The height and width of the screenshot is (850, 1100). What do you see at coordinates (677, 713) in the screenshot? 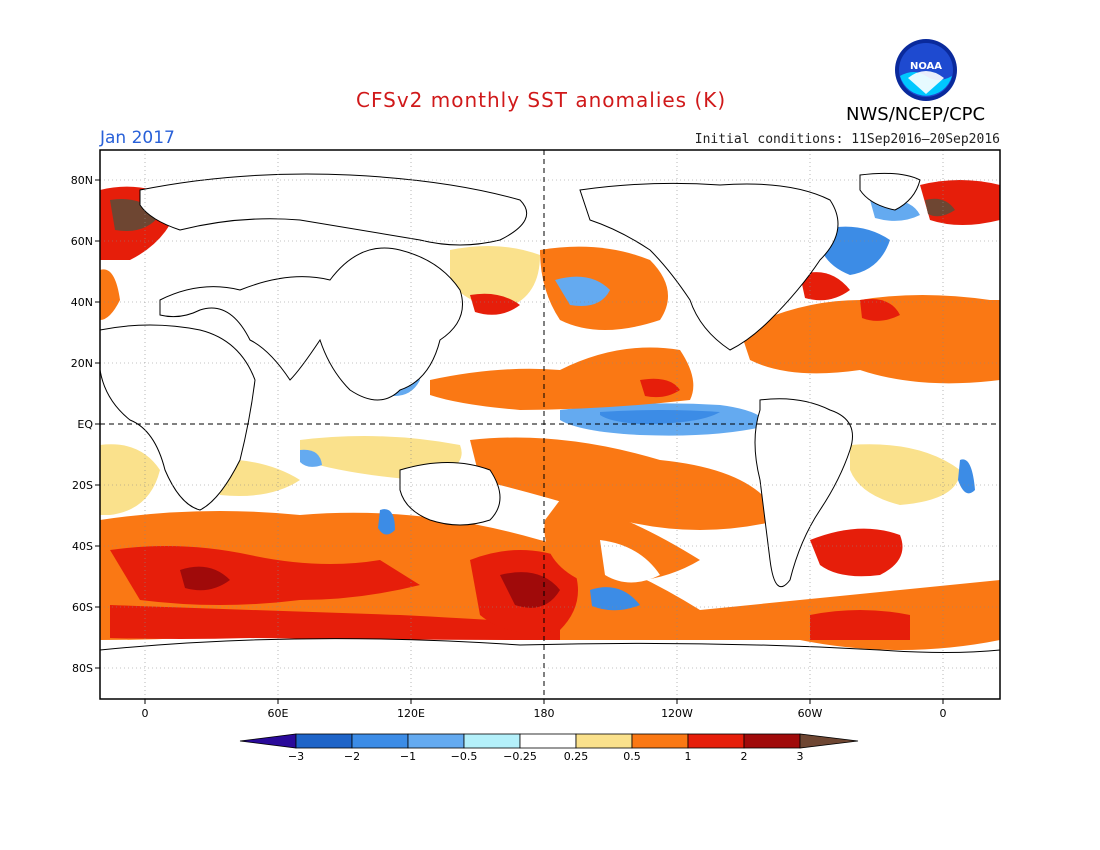
I see `lon-label: 120W` at bounding box center [677, 713].